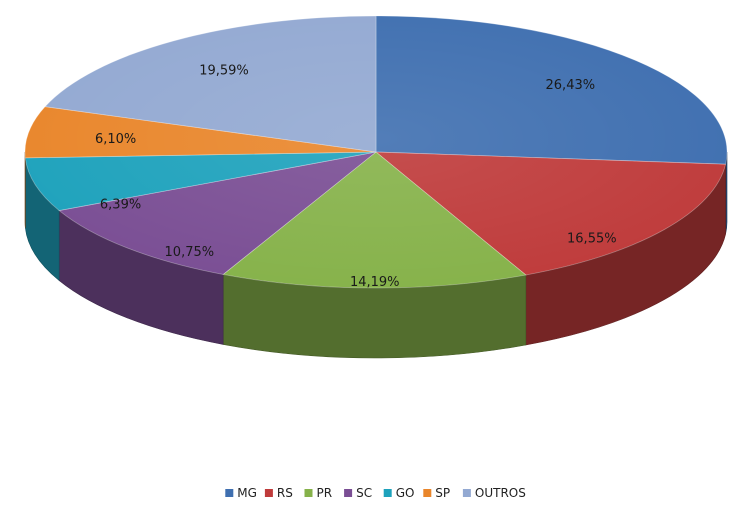 This screenshot has height=514, width=747. Describe the element at coordinates (405, 493) in the screenshot. I see `legend-label-go: GO` at that location.